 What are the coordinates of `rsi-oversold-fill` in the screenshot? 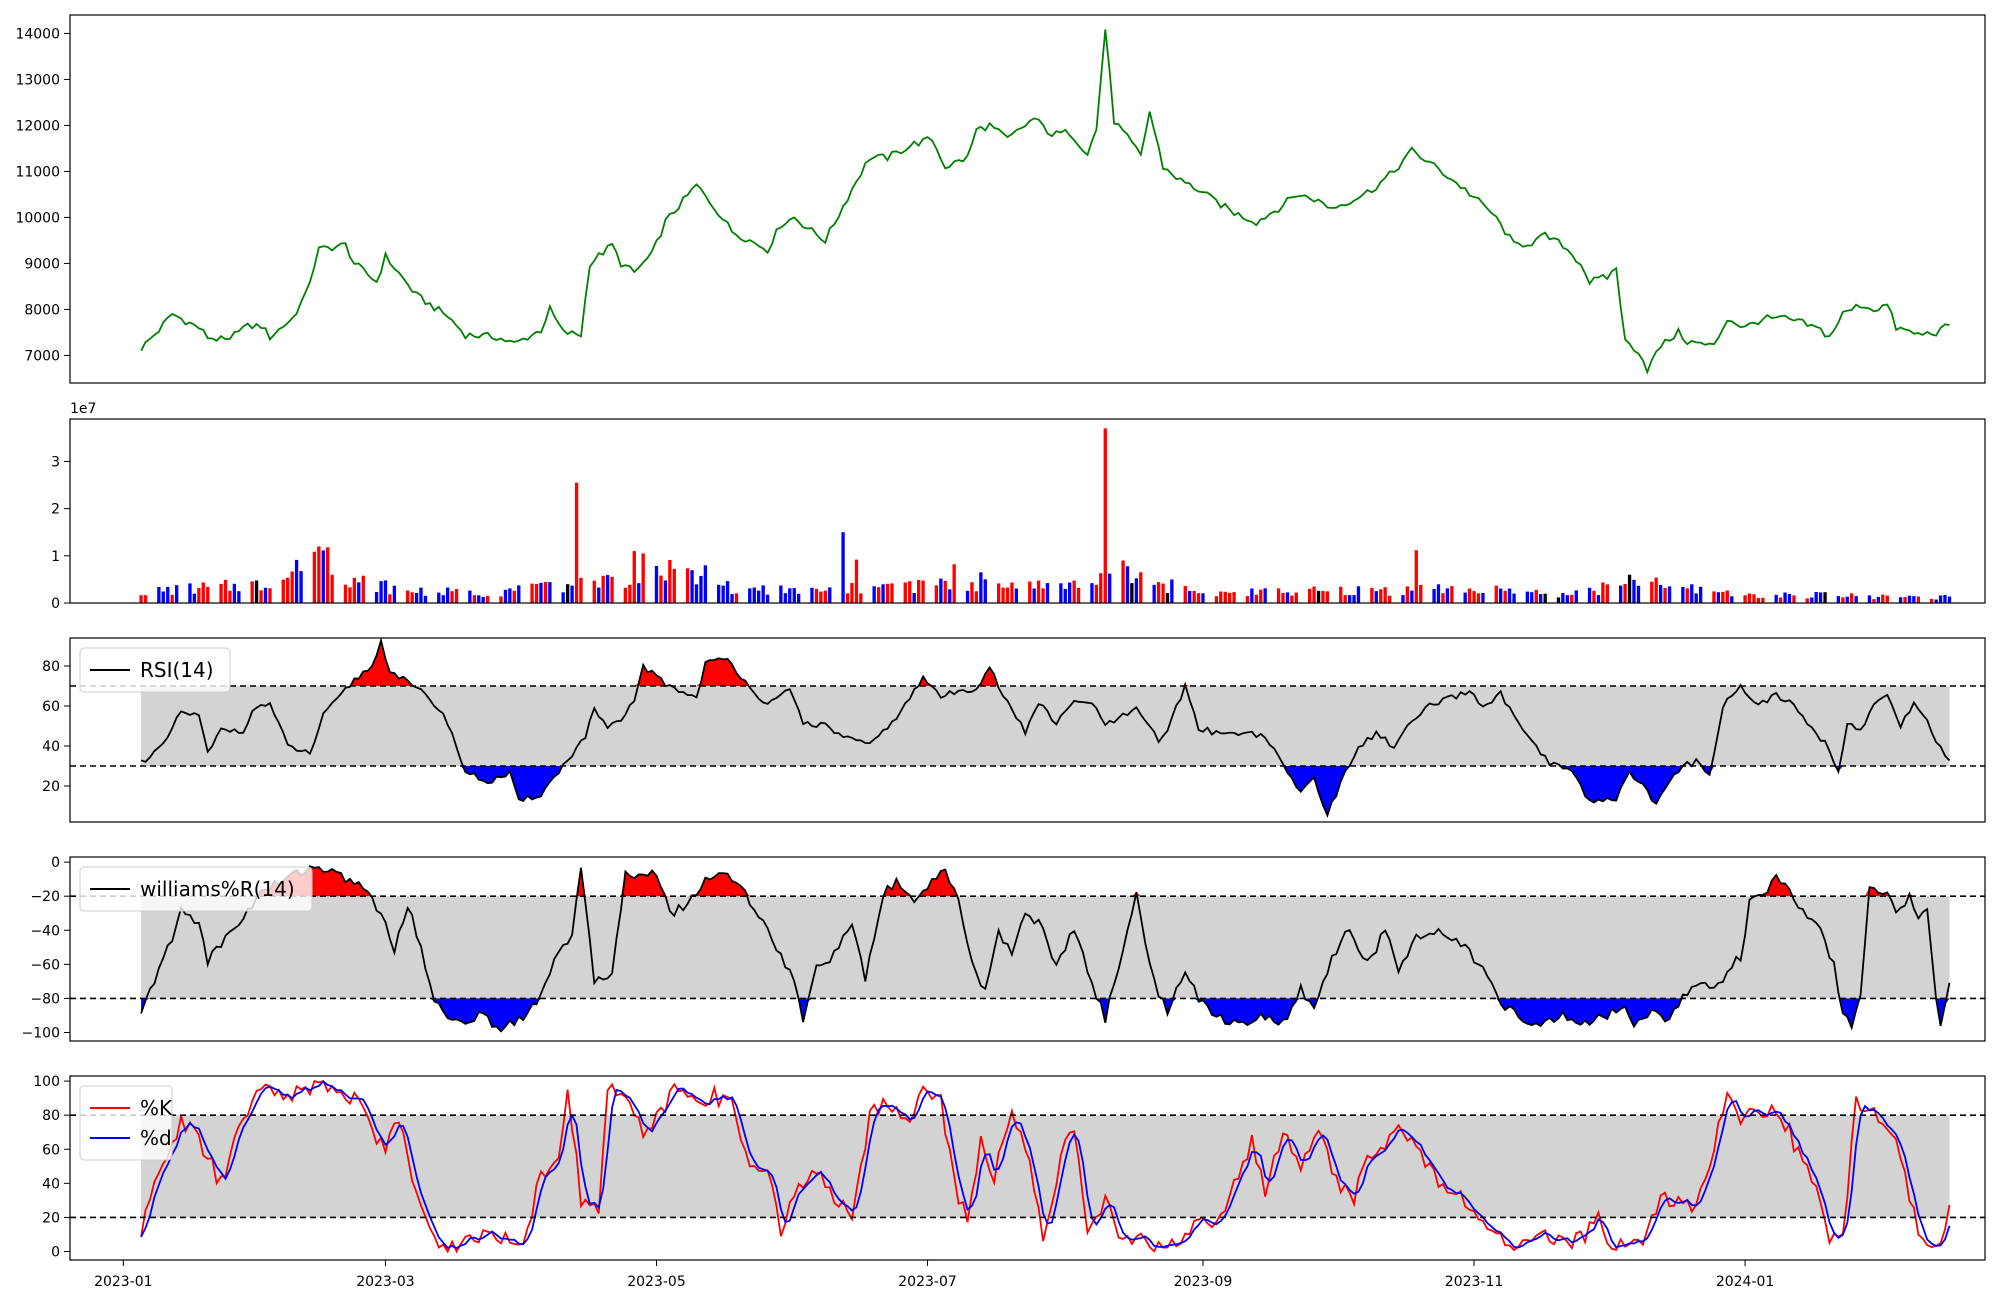 It's located at (1045, 791).